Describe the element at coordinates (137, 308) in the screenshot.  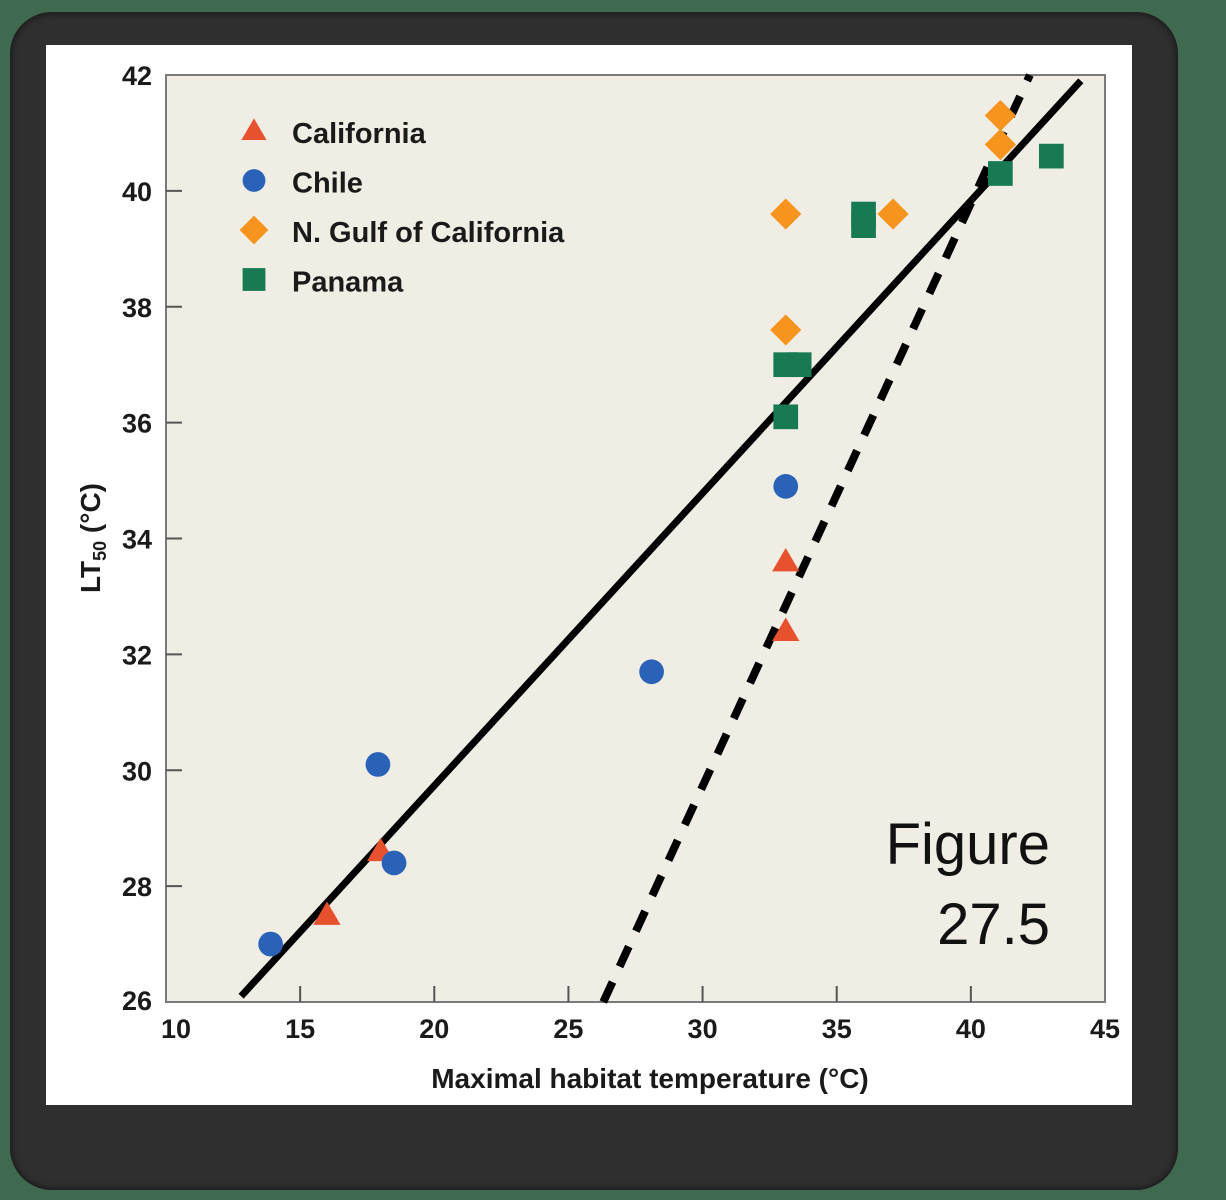
I see `y-tick-label: 38` at that location.